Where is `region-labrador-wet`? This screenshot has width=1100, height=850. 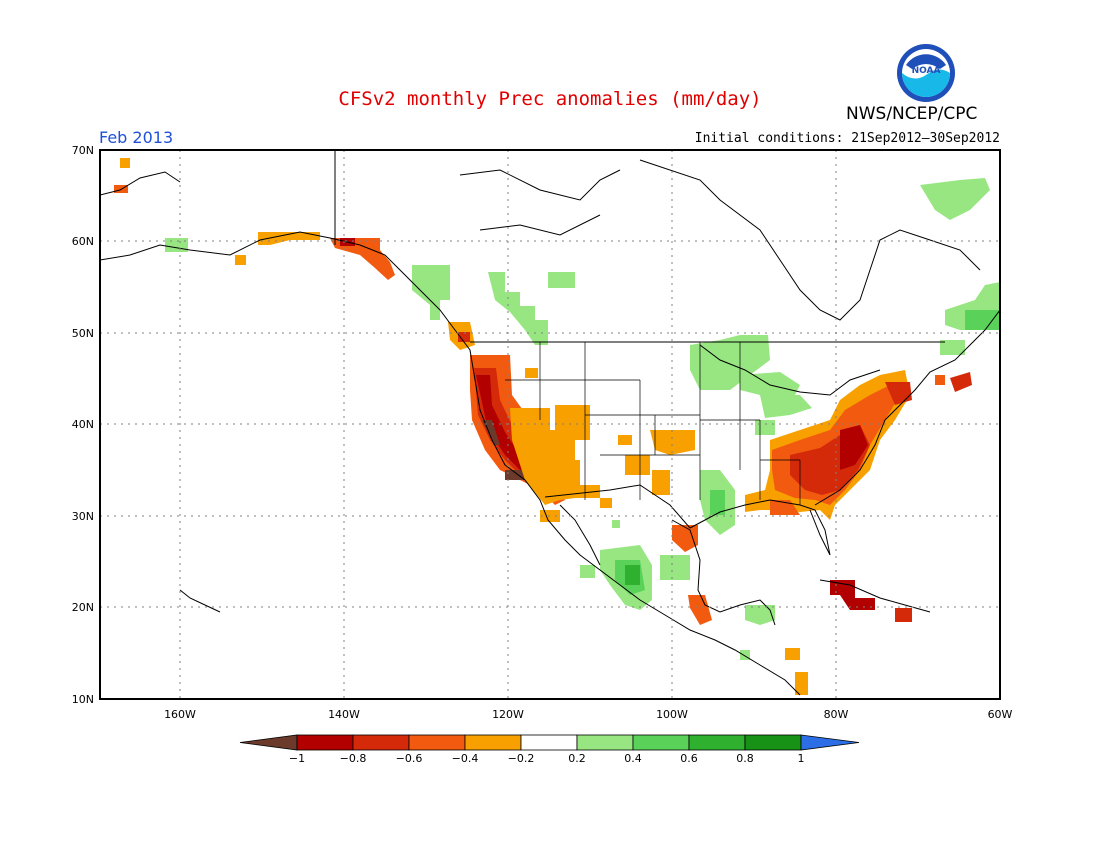
region-labrador-wet is located at coordinates (960, 254).